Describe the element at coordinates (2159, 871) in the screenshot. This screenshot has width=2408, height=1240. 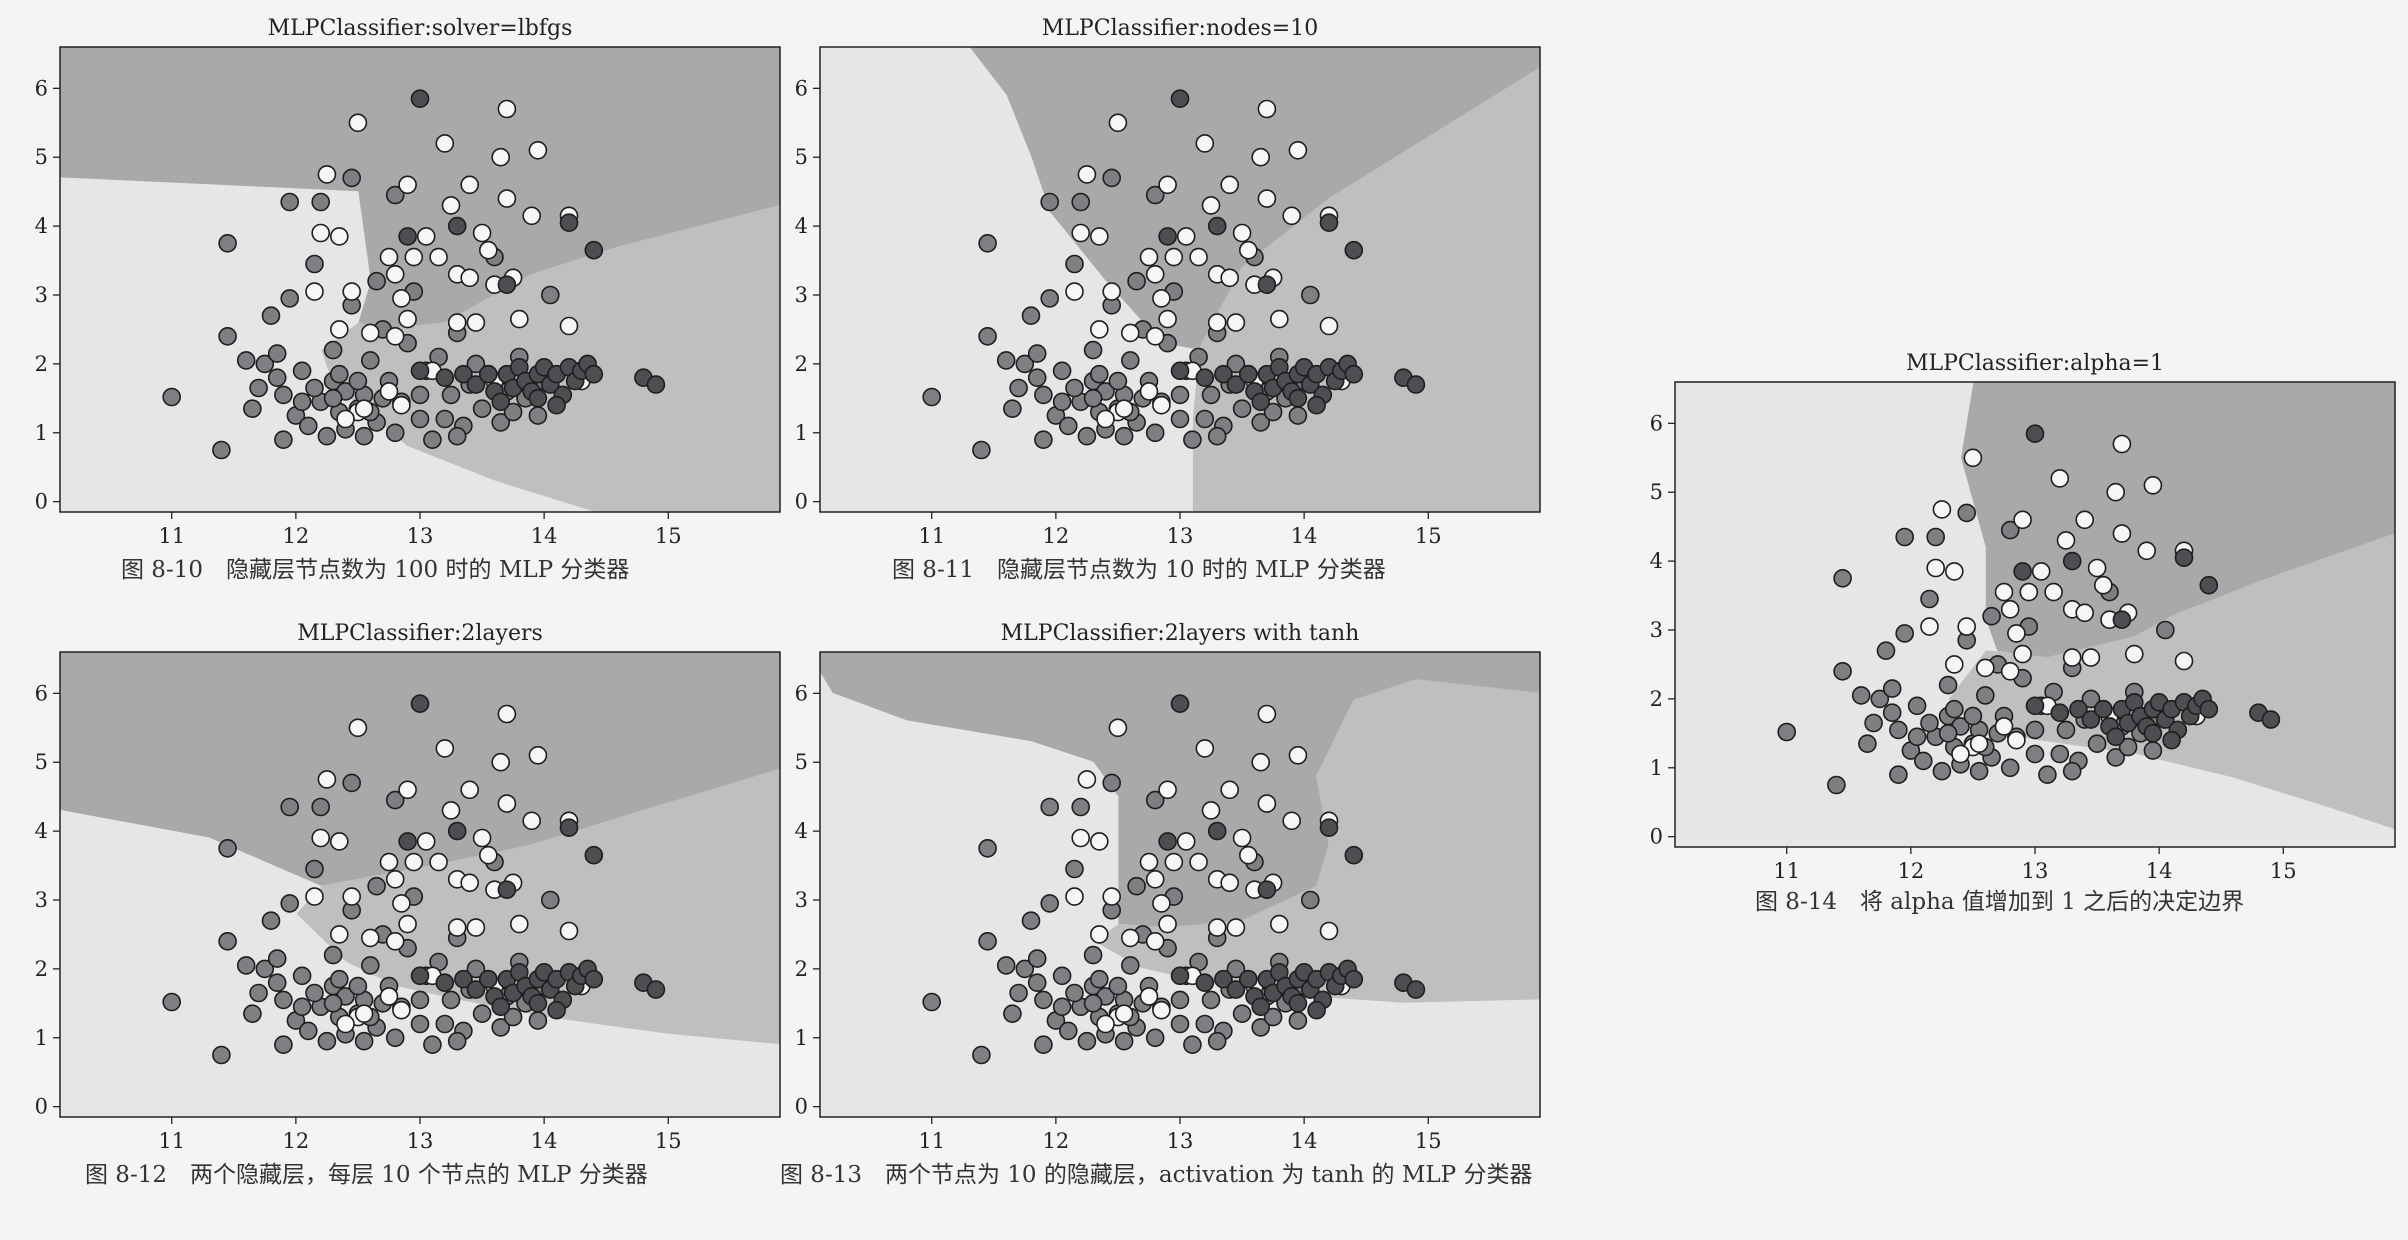
I see `x-tick-label: 14` at that location.